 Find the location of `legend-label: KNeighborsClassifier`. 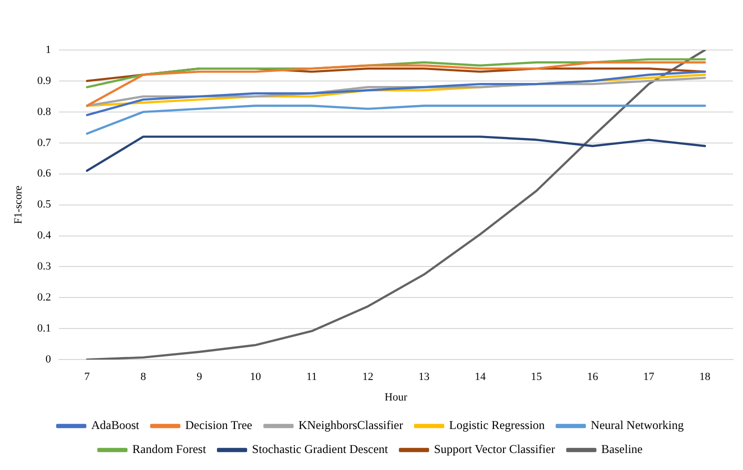

legend-label: KNeighborsClassifier is located at coordinates (351, 425).